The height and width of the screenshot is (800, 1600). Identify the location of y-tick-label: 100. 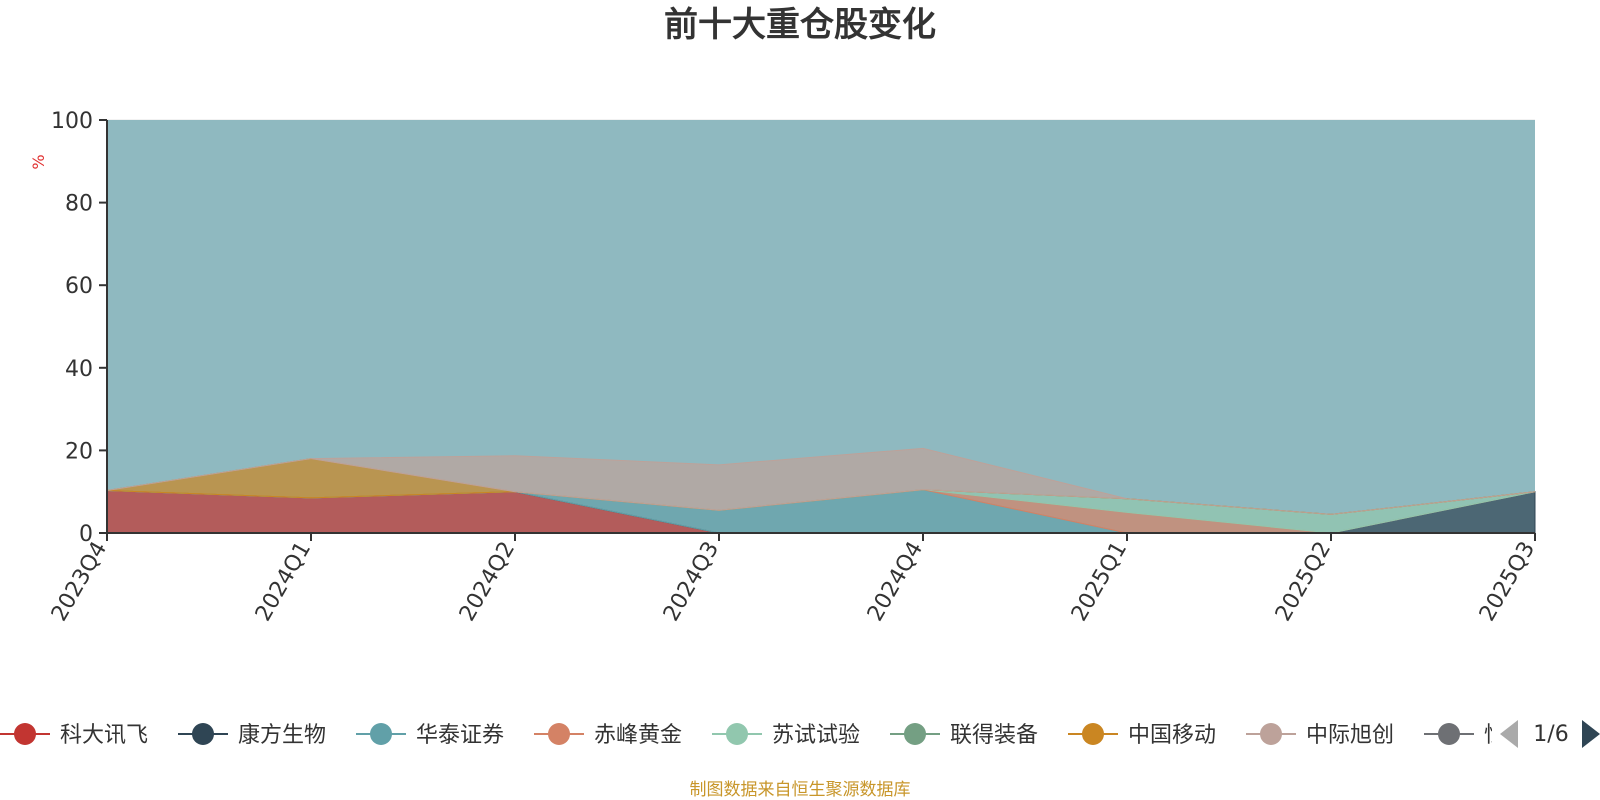
(72, 121).